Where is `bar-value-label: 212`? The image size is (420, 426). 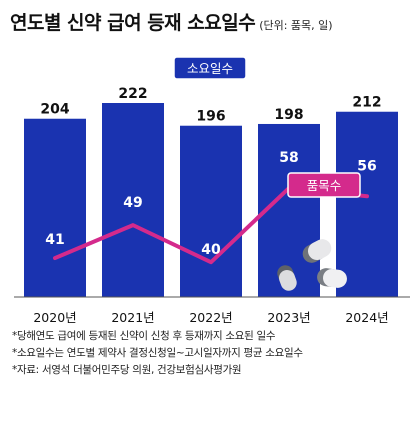
bar-value-label: 212 is located at coordinates (366, 103).